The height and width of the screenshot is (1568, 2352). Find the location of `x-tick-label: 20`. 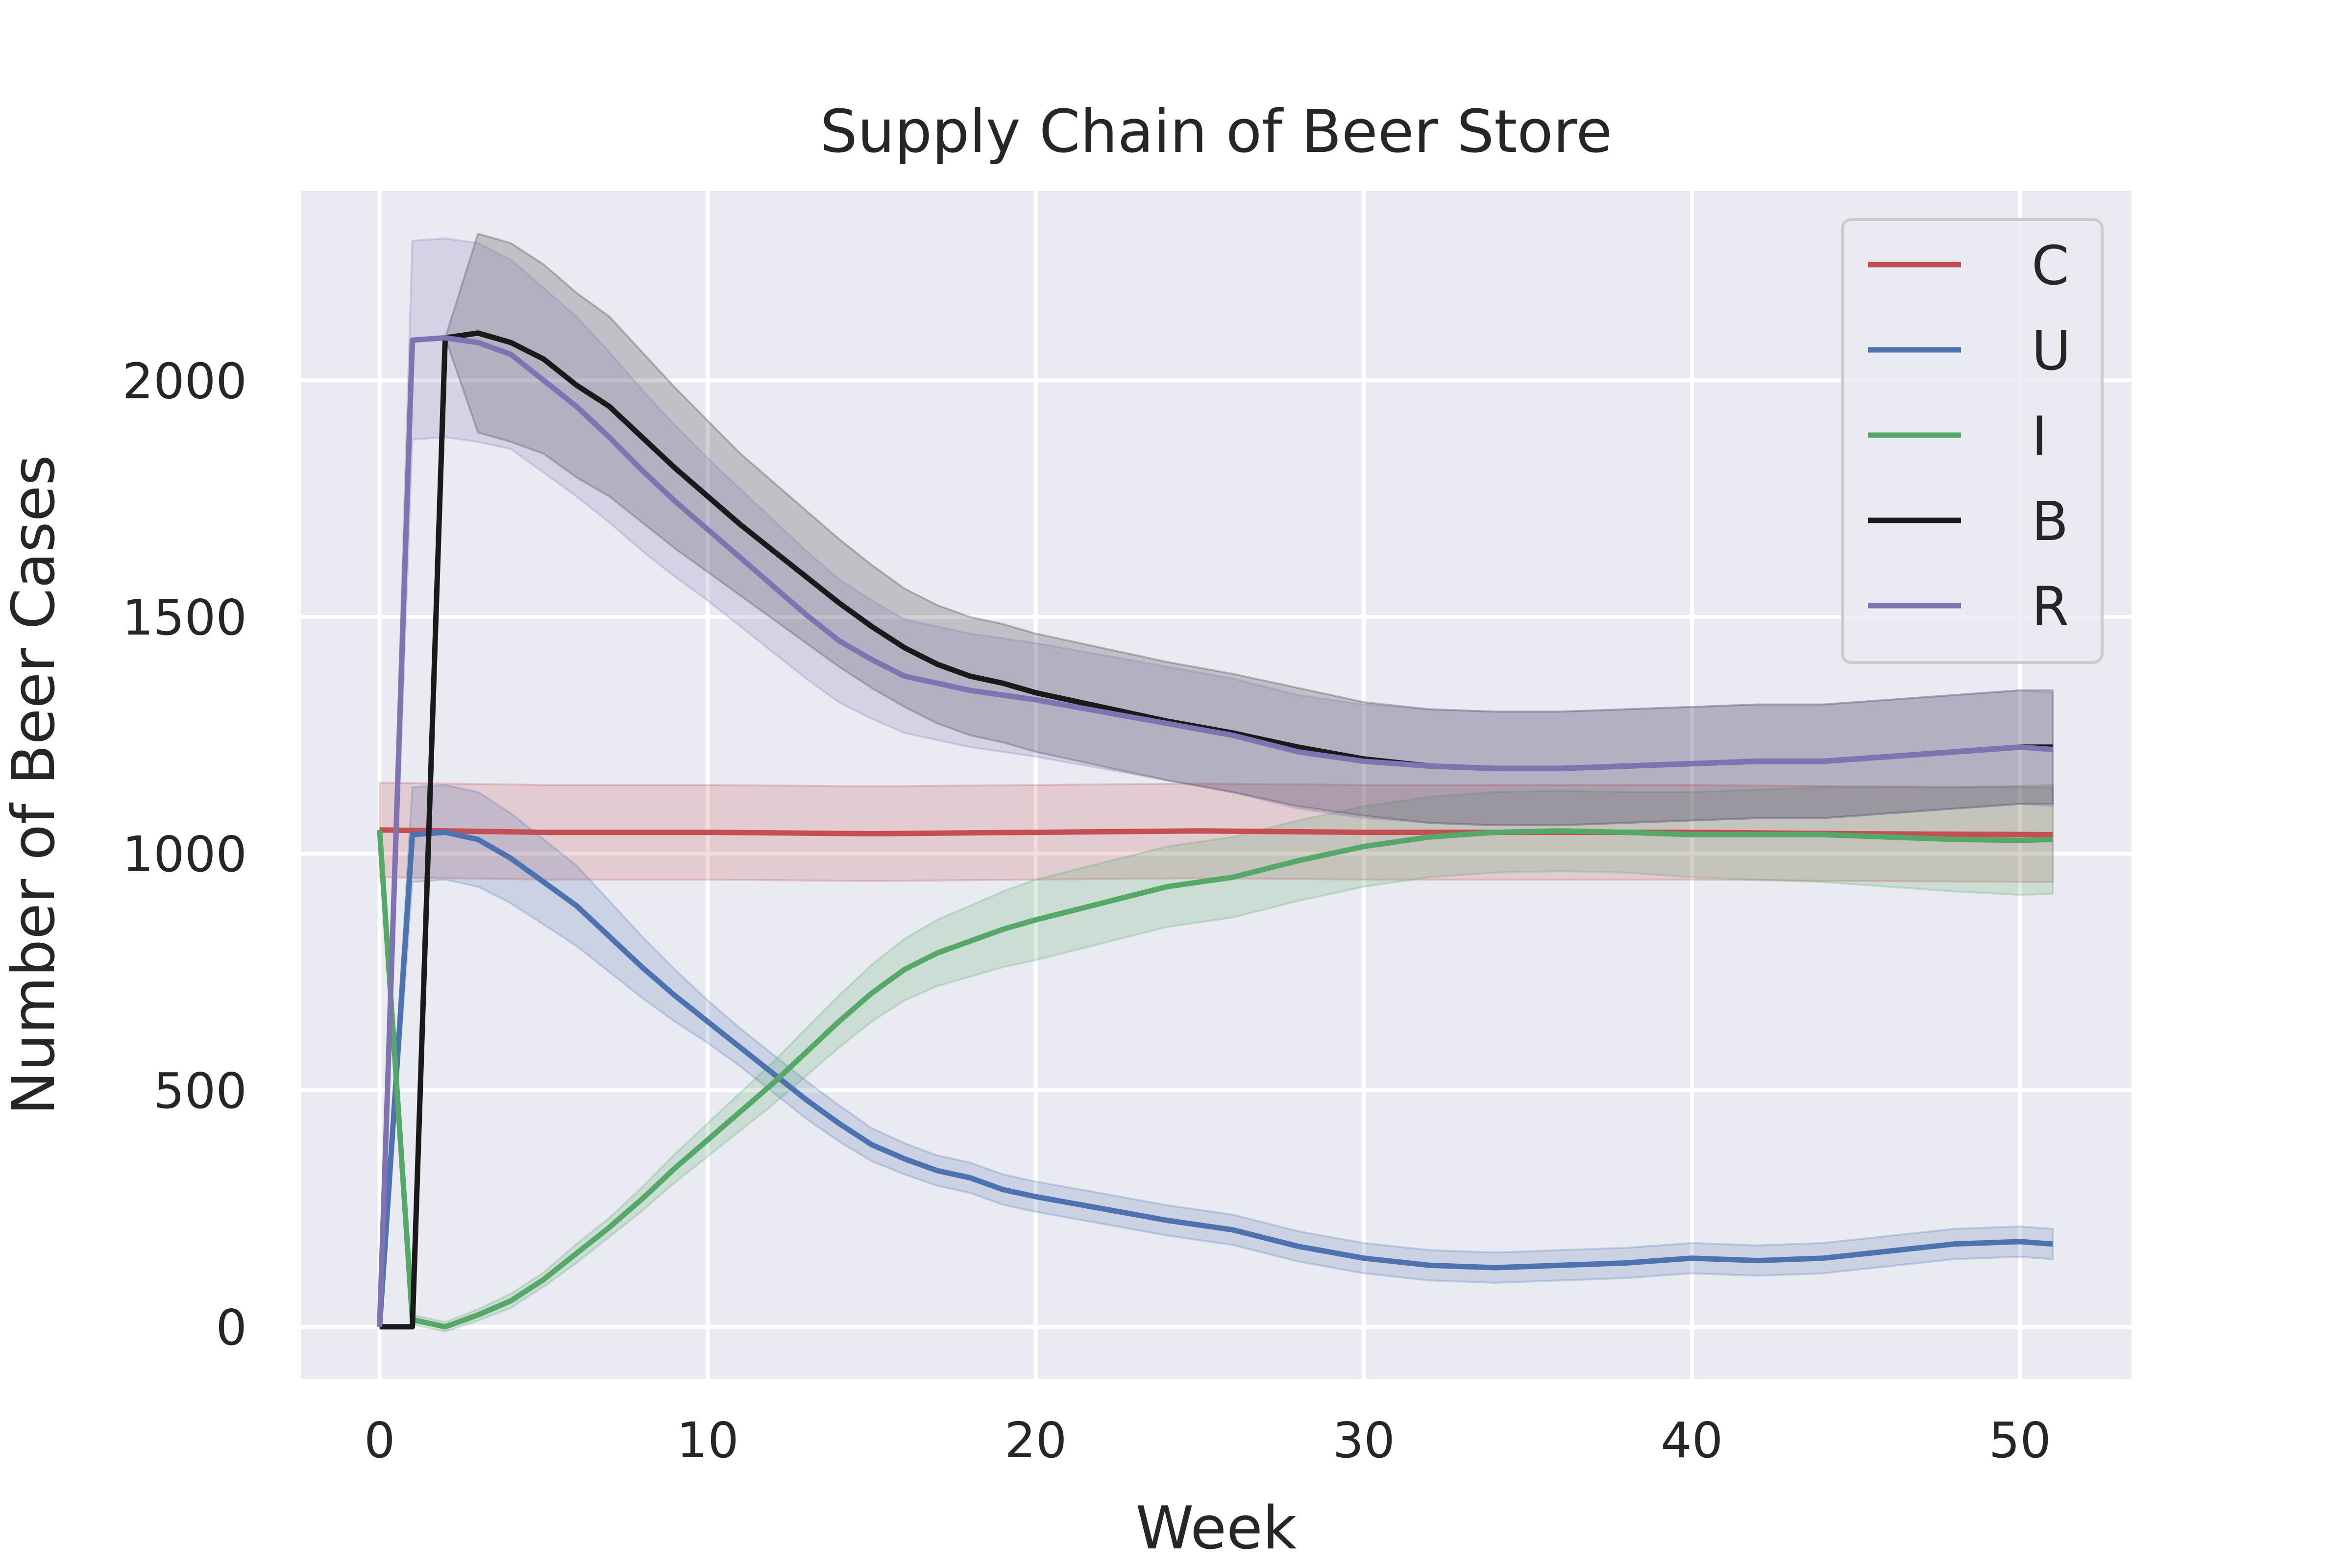

x-tick-label: 20 is located at coordinates (1035, 1440).